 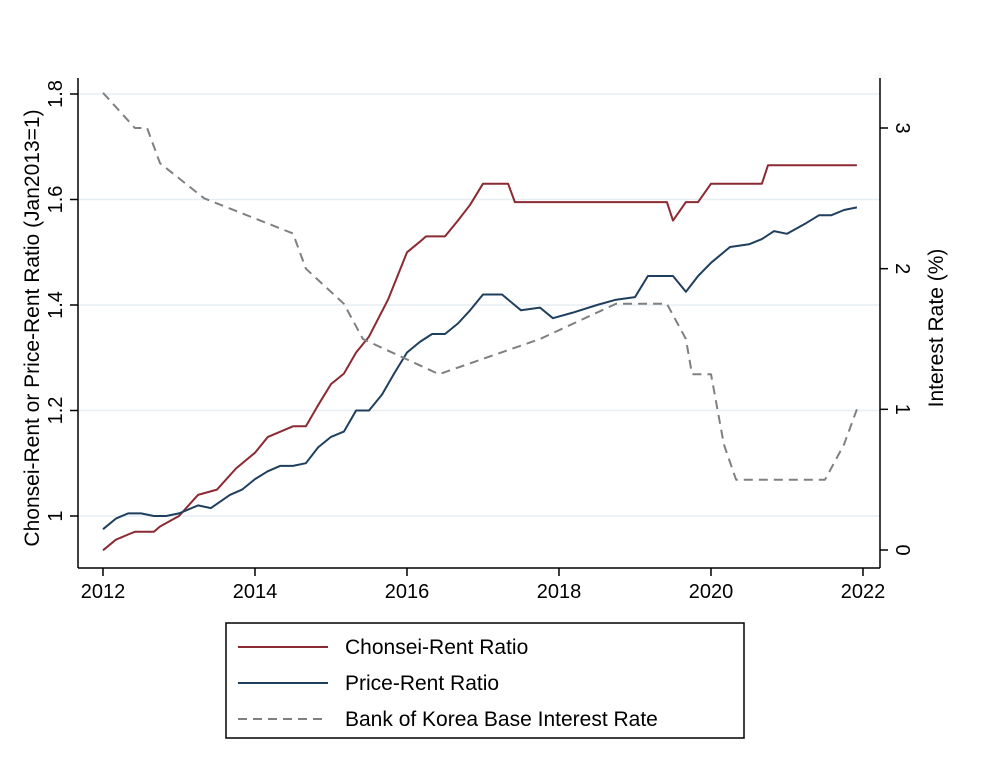 I want to click on left-axis-tick-label: 1.6, so click(x=56, y=200).